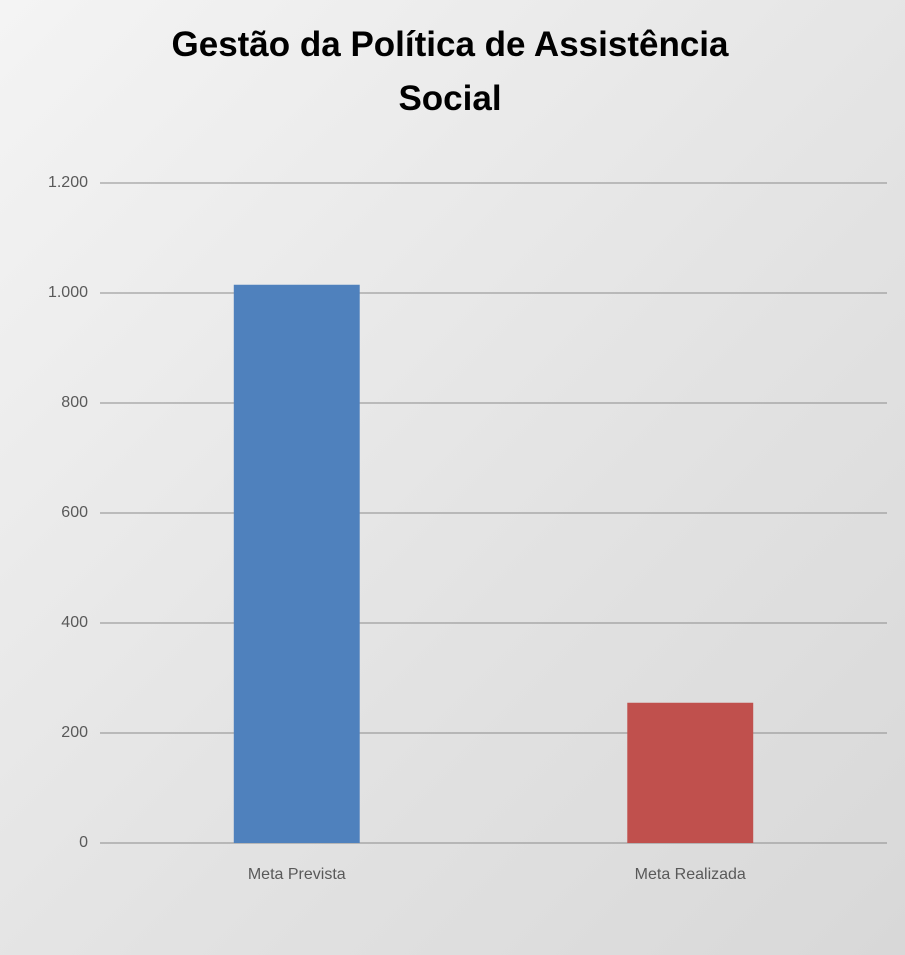  What do you see at coordinates (297, 874) in the screenshot?
I see `x-tick-label: Meta Prevista` at bounding box center [297, 874].